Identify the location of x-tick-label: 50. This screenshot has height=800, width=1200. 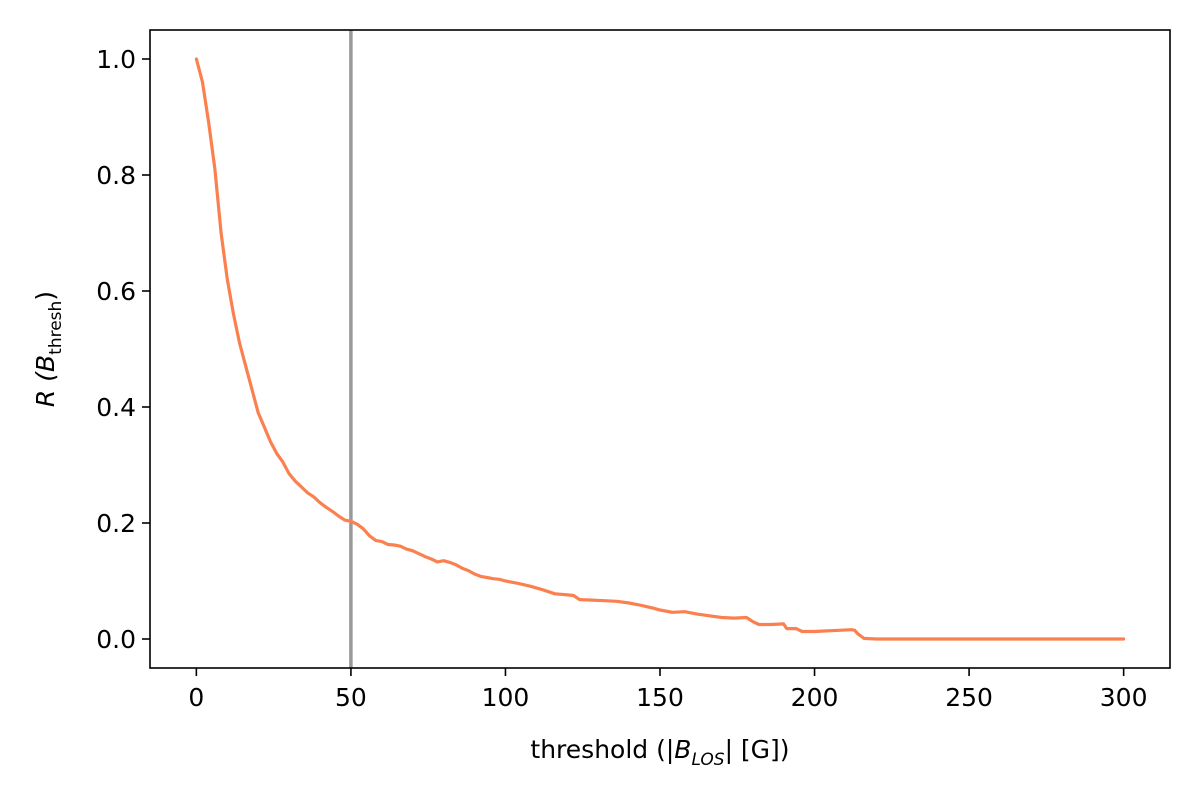
(351, 697).